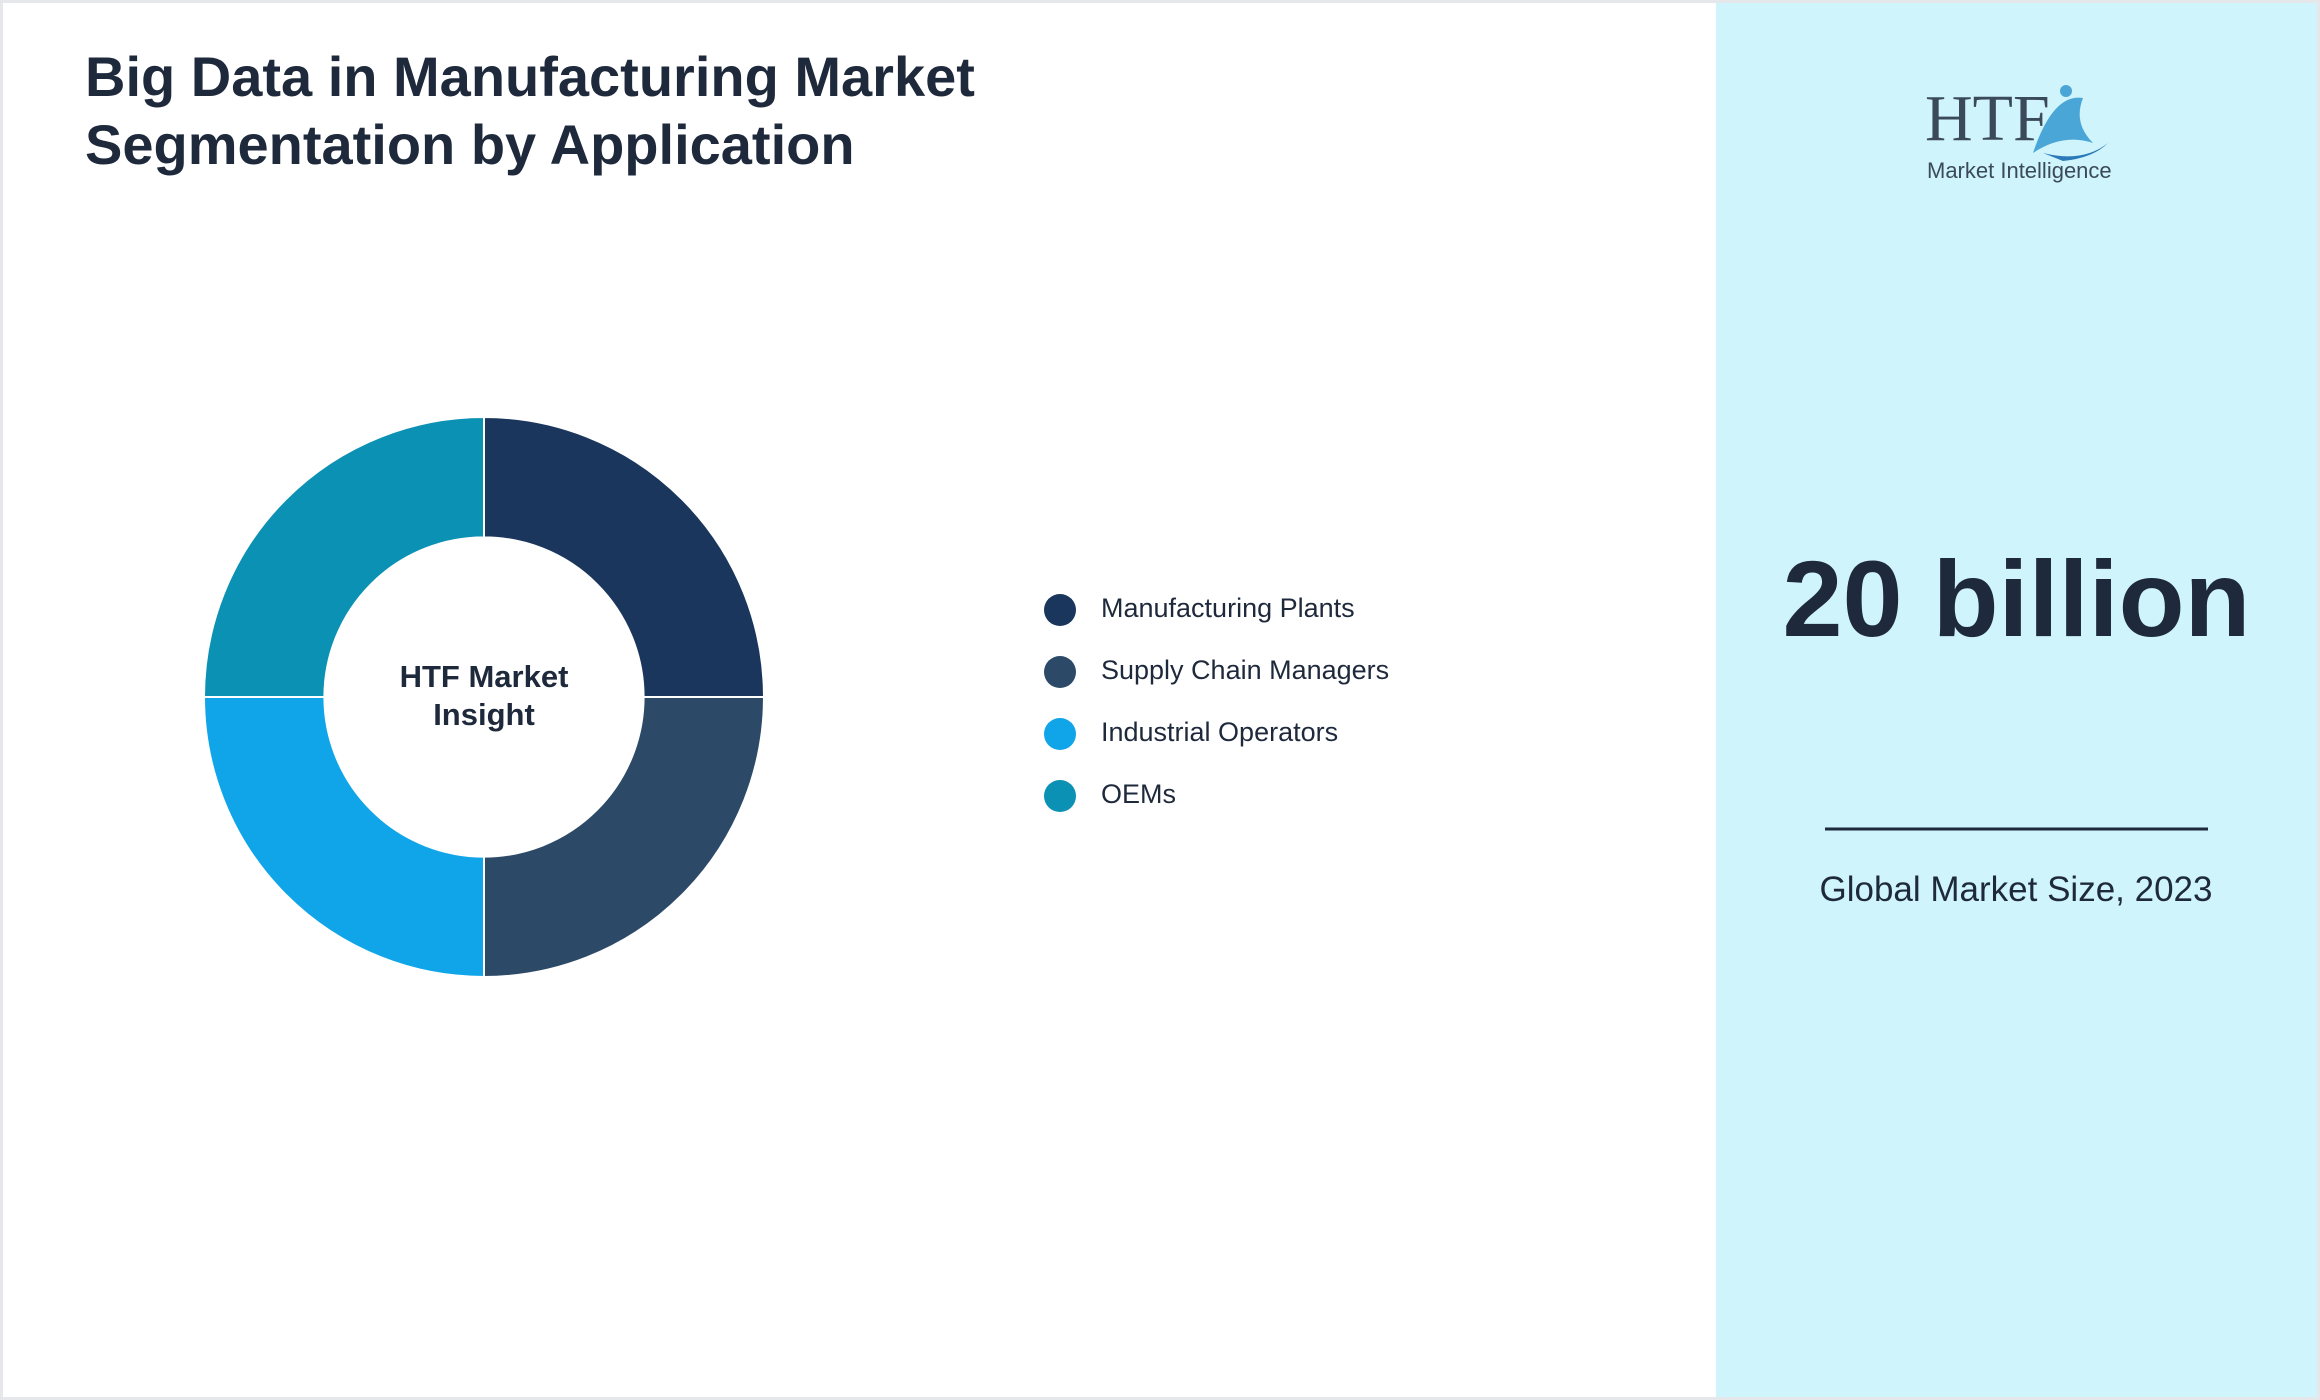 The width and height of the screenshot is (2320, 1400). What do you see at coordinates (1228, 608) in the screenshot?
I see `legend-label: Manufacturing Plants` at bounding box center [1228, 608].